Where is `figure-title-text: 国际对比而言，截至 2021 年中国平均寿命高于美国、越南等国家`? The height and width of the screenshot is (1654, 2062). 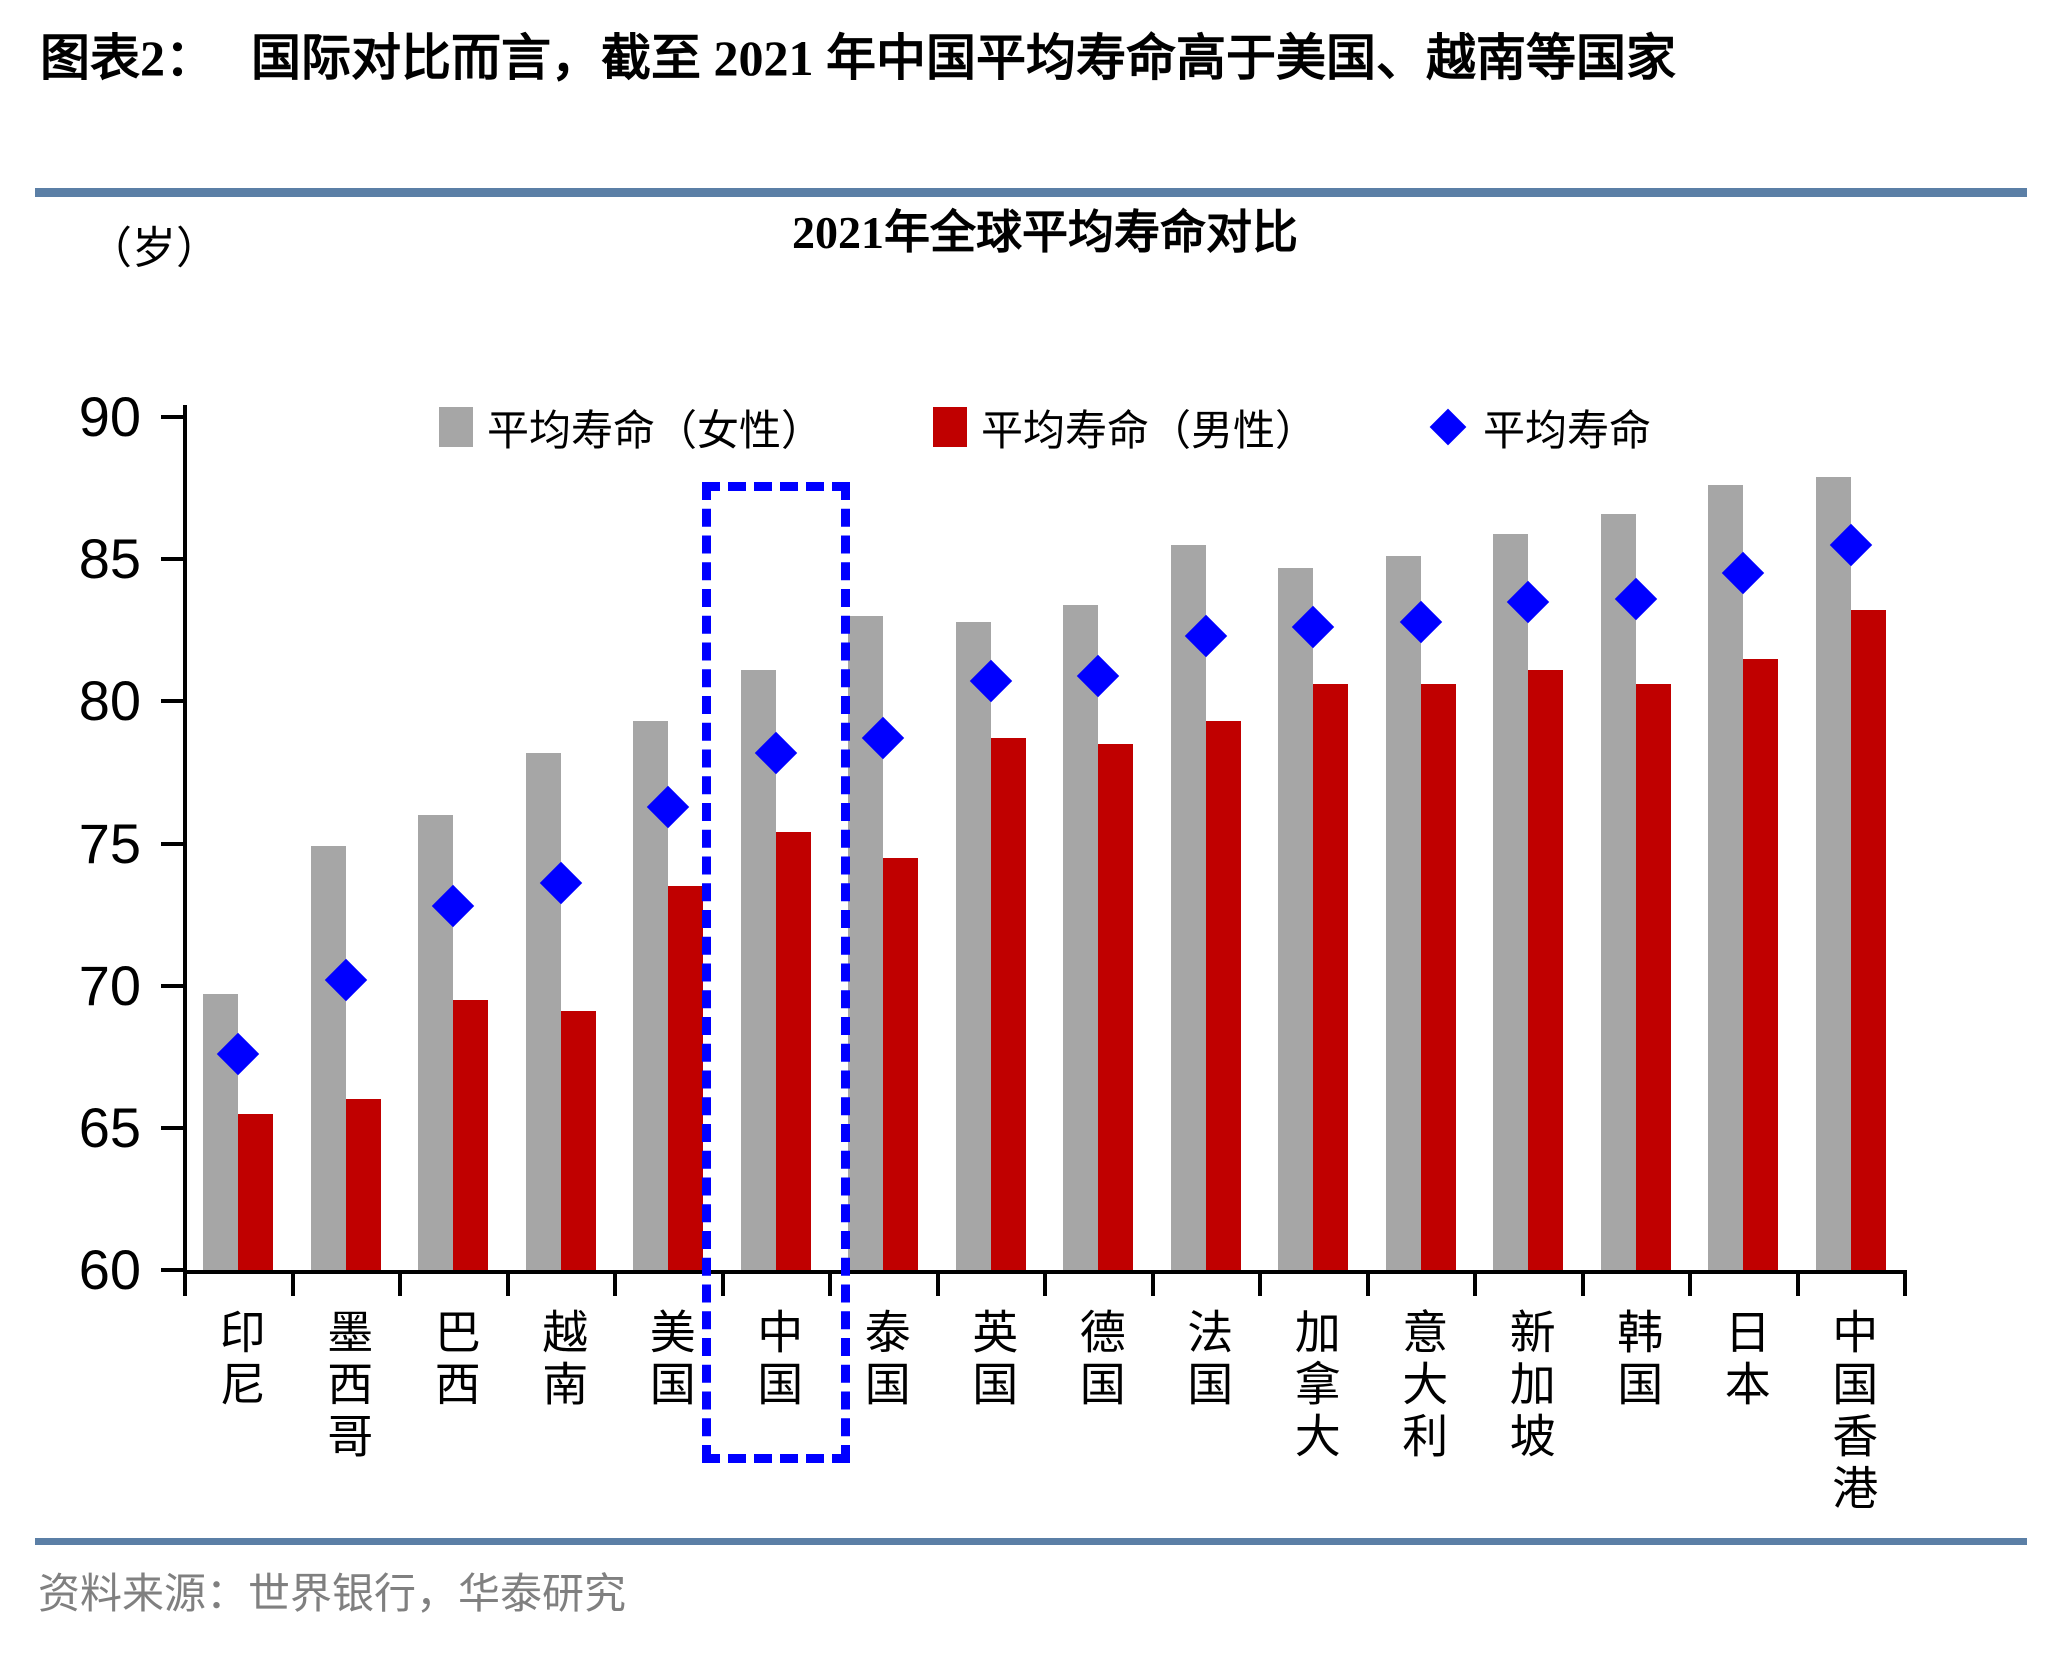 figure-title-text: 国际对比而言，截至 2021 年中国平均寿命高于美国、越南等国家 is located at coordinates (963, 58).